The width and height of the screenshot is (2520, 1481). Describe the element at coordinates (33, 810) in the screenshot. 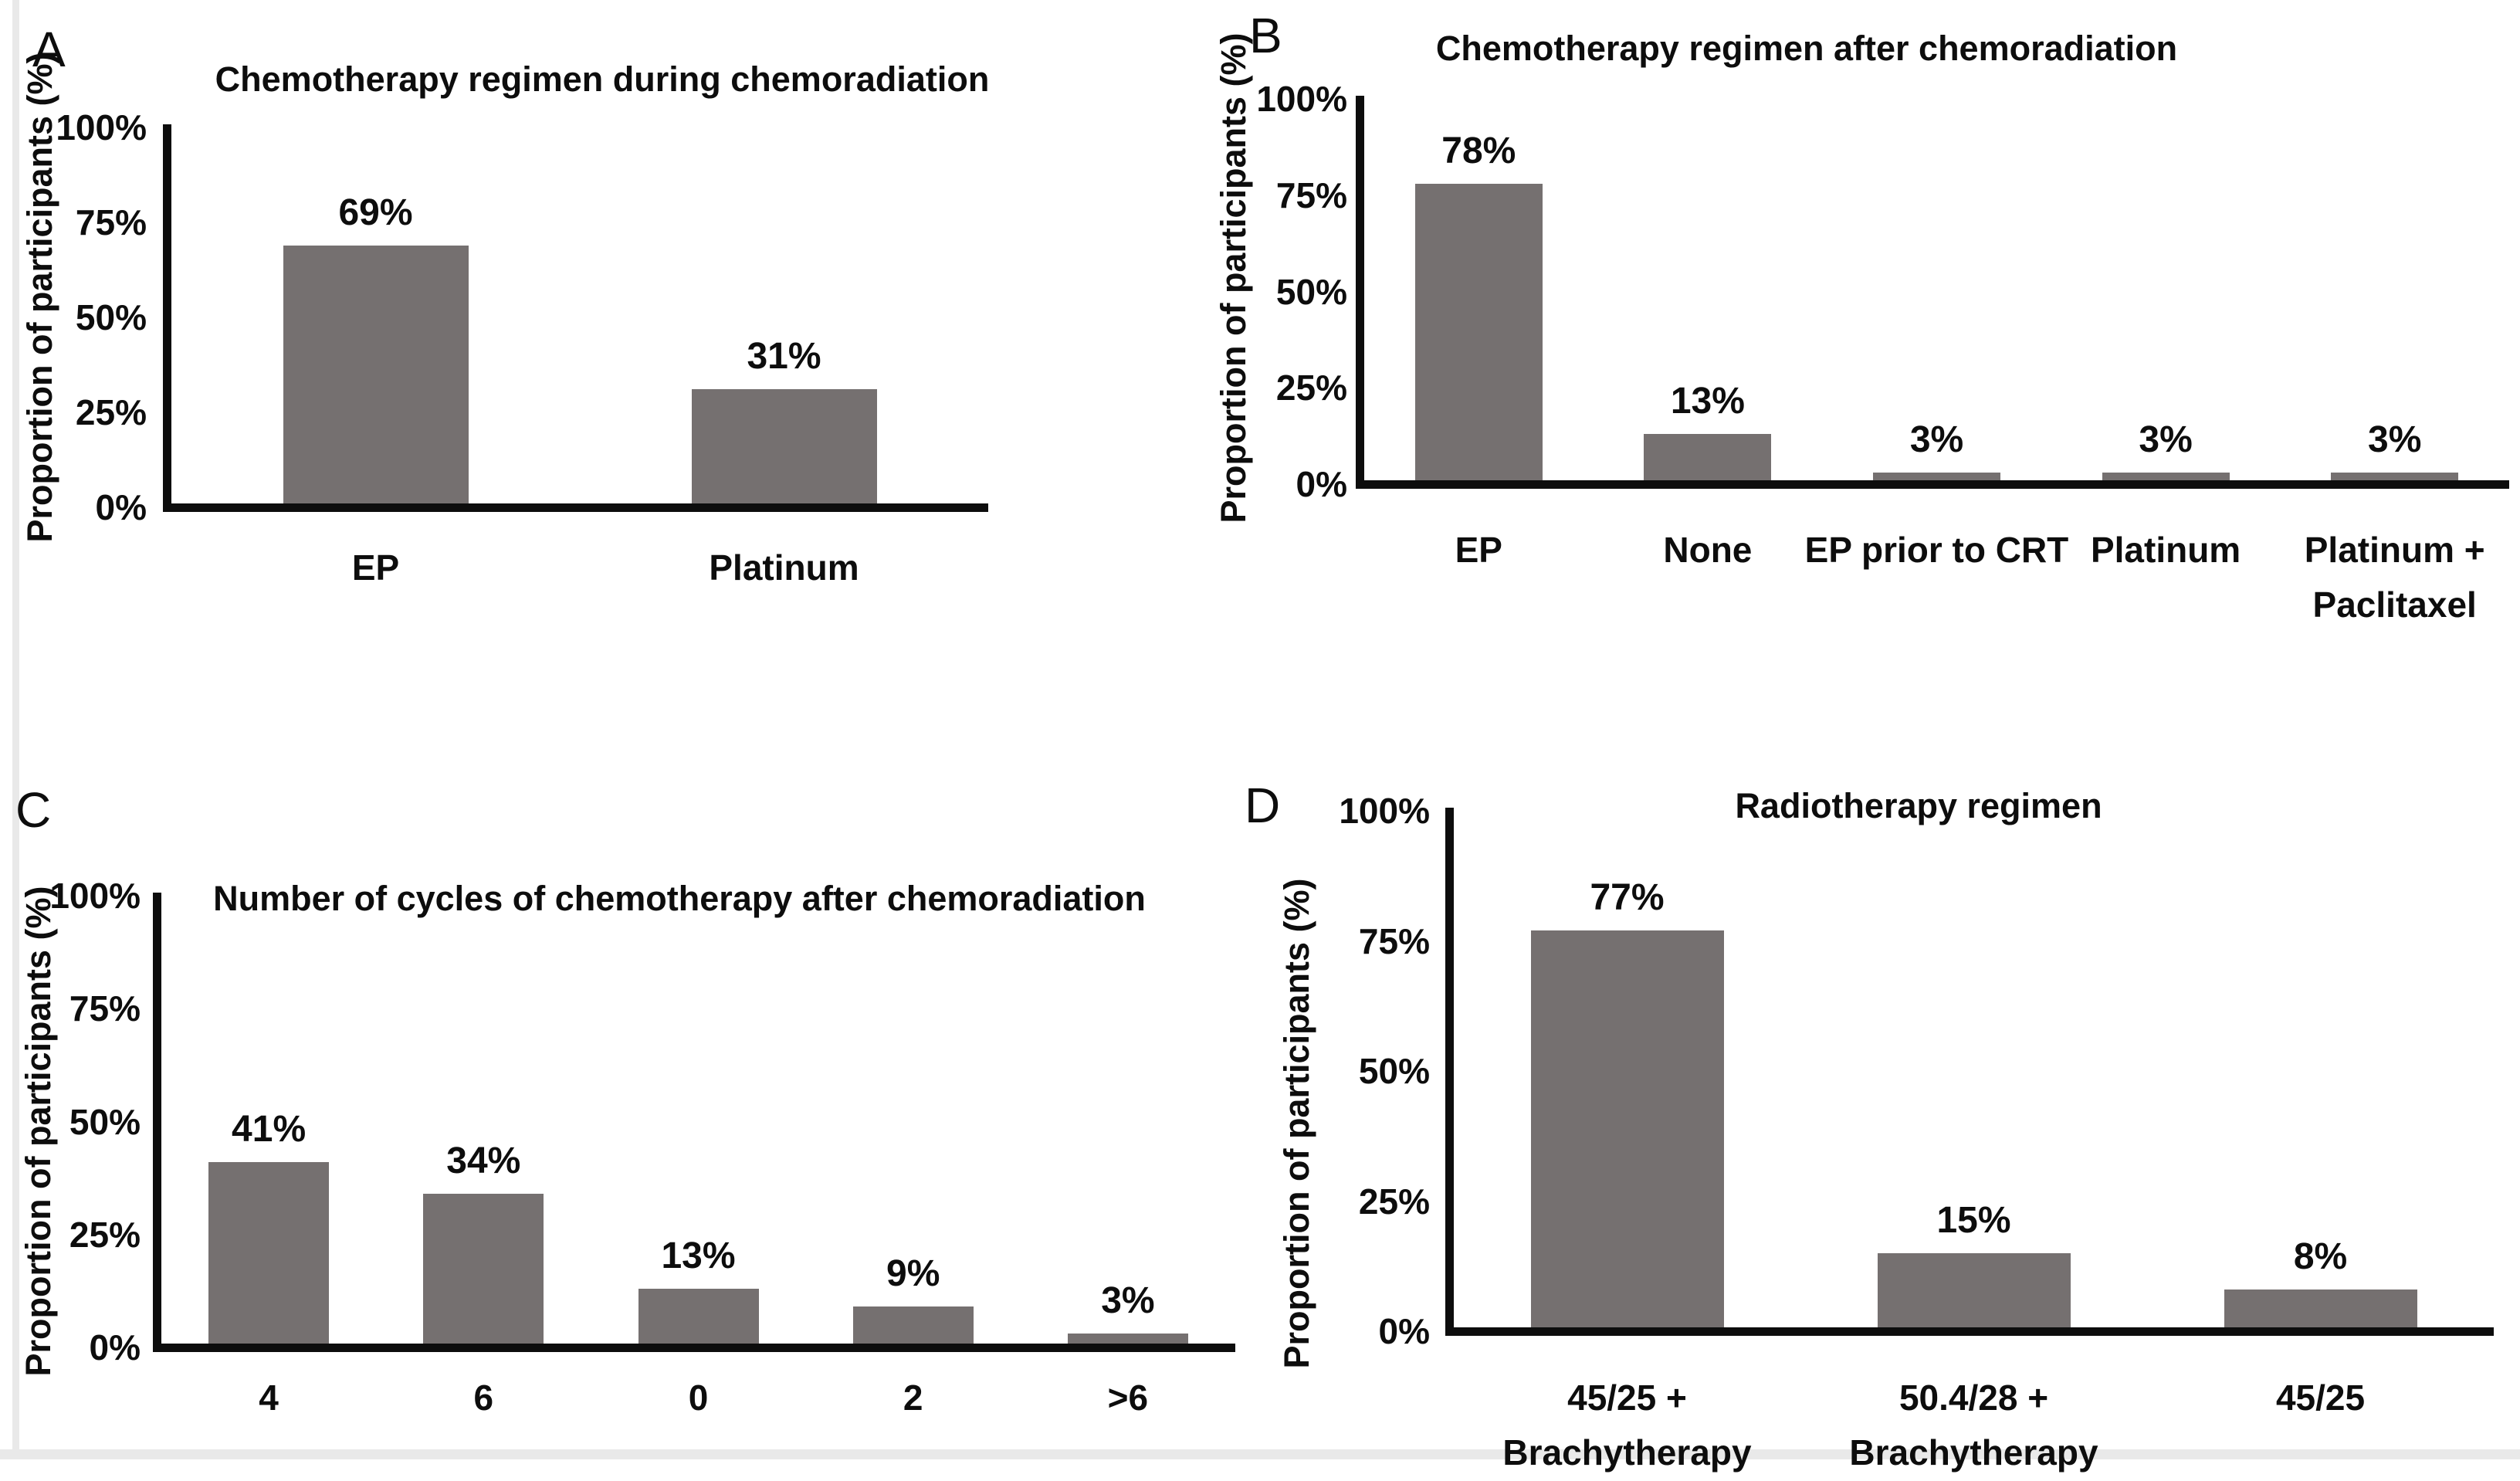

I see `panel-letter: C` at that location.